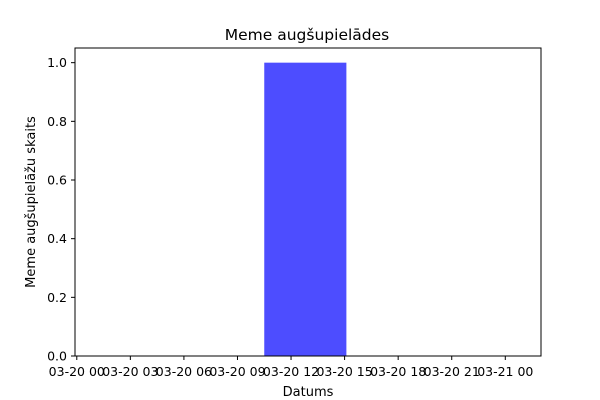 The image size is (600, 400). I want to click on x-tick-label-2: 03-20 06, so click(184, 371).